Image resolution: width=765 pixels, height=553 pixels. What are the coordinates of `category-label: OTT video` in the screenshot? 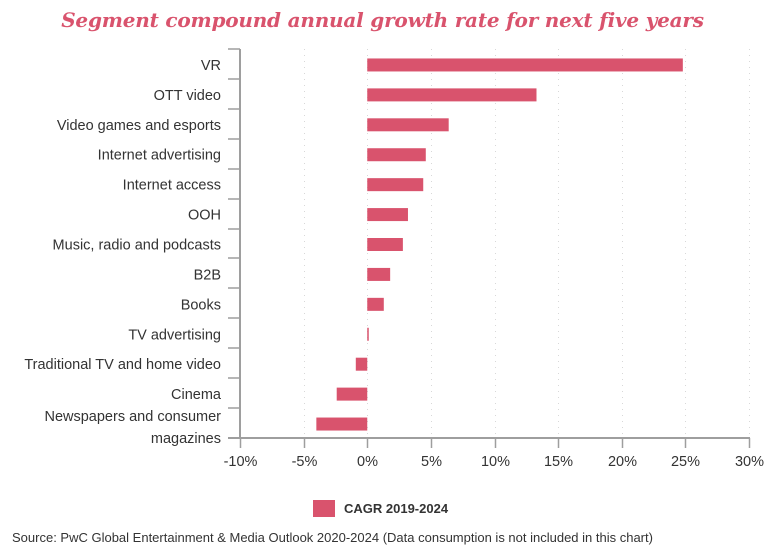 It's located at (187, 96).